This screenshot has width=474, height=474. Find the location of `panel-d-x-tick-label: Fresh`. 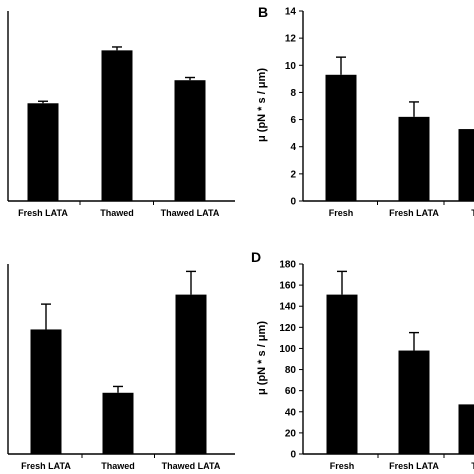

panel-d-x-tick-label: Fresh is located at coordinates (342, 466).